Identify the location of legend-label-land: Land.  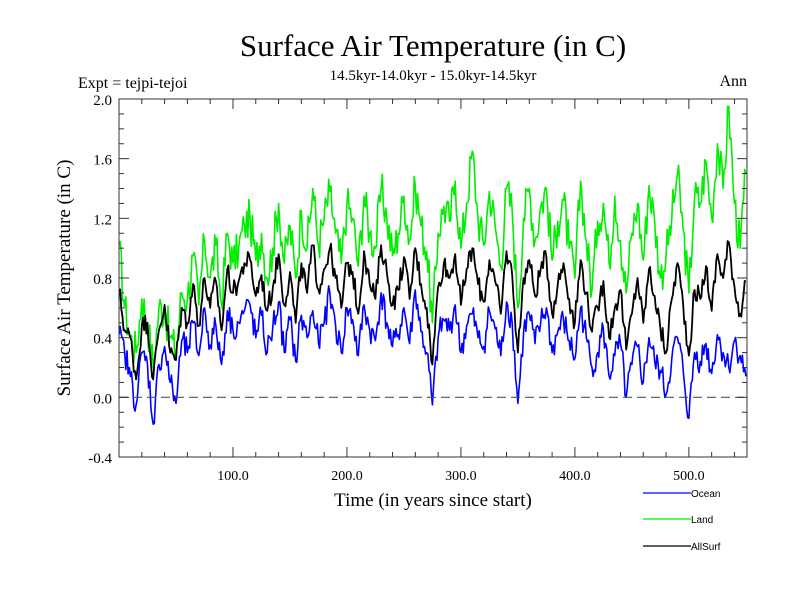
(702, 520).